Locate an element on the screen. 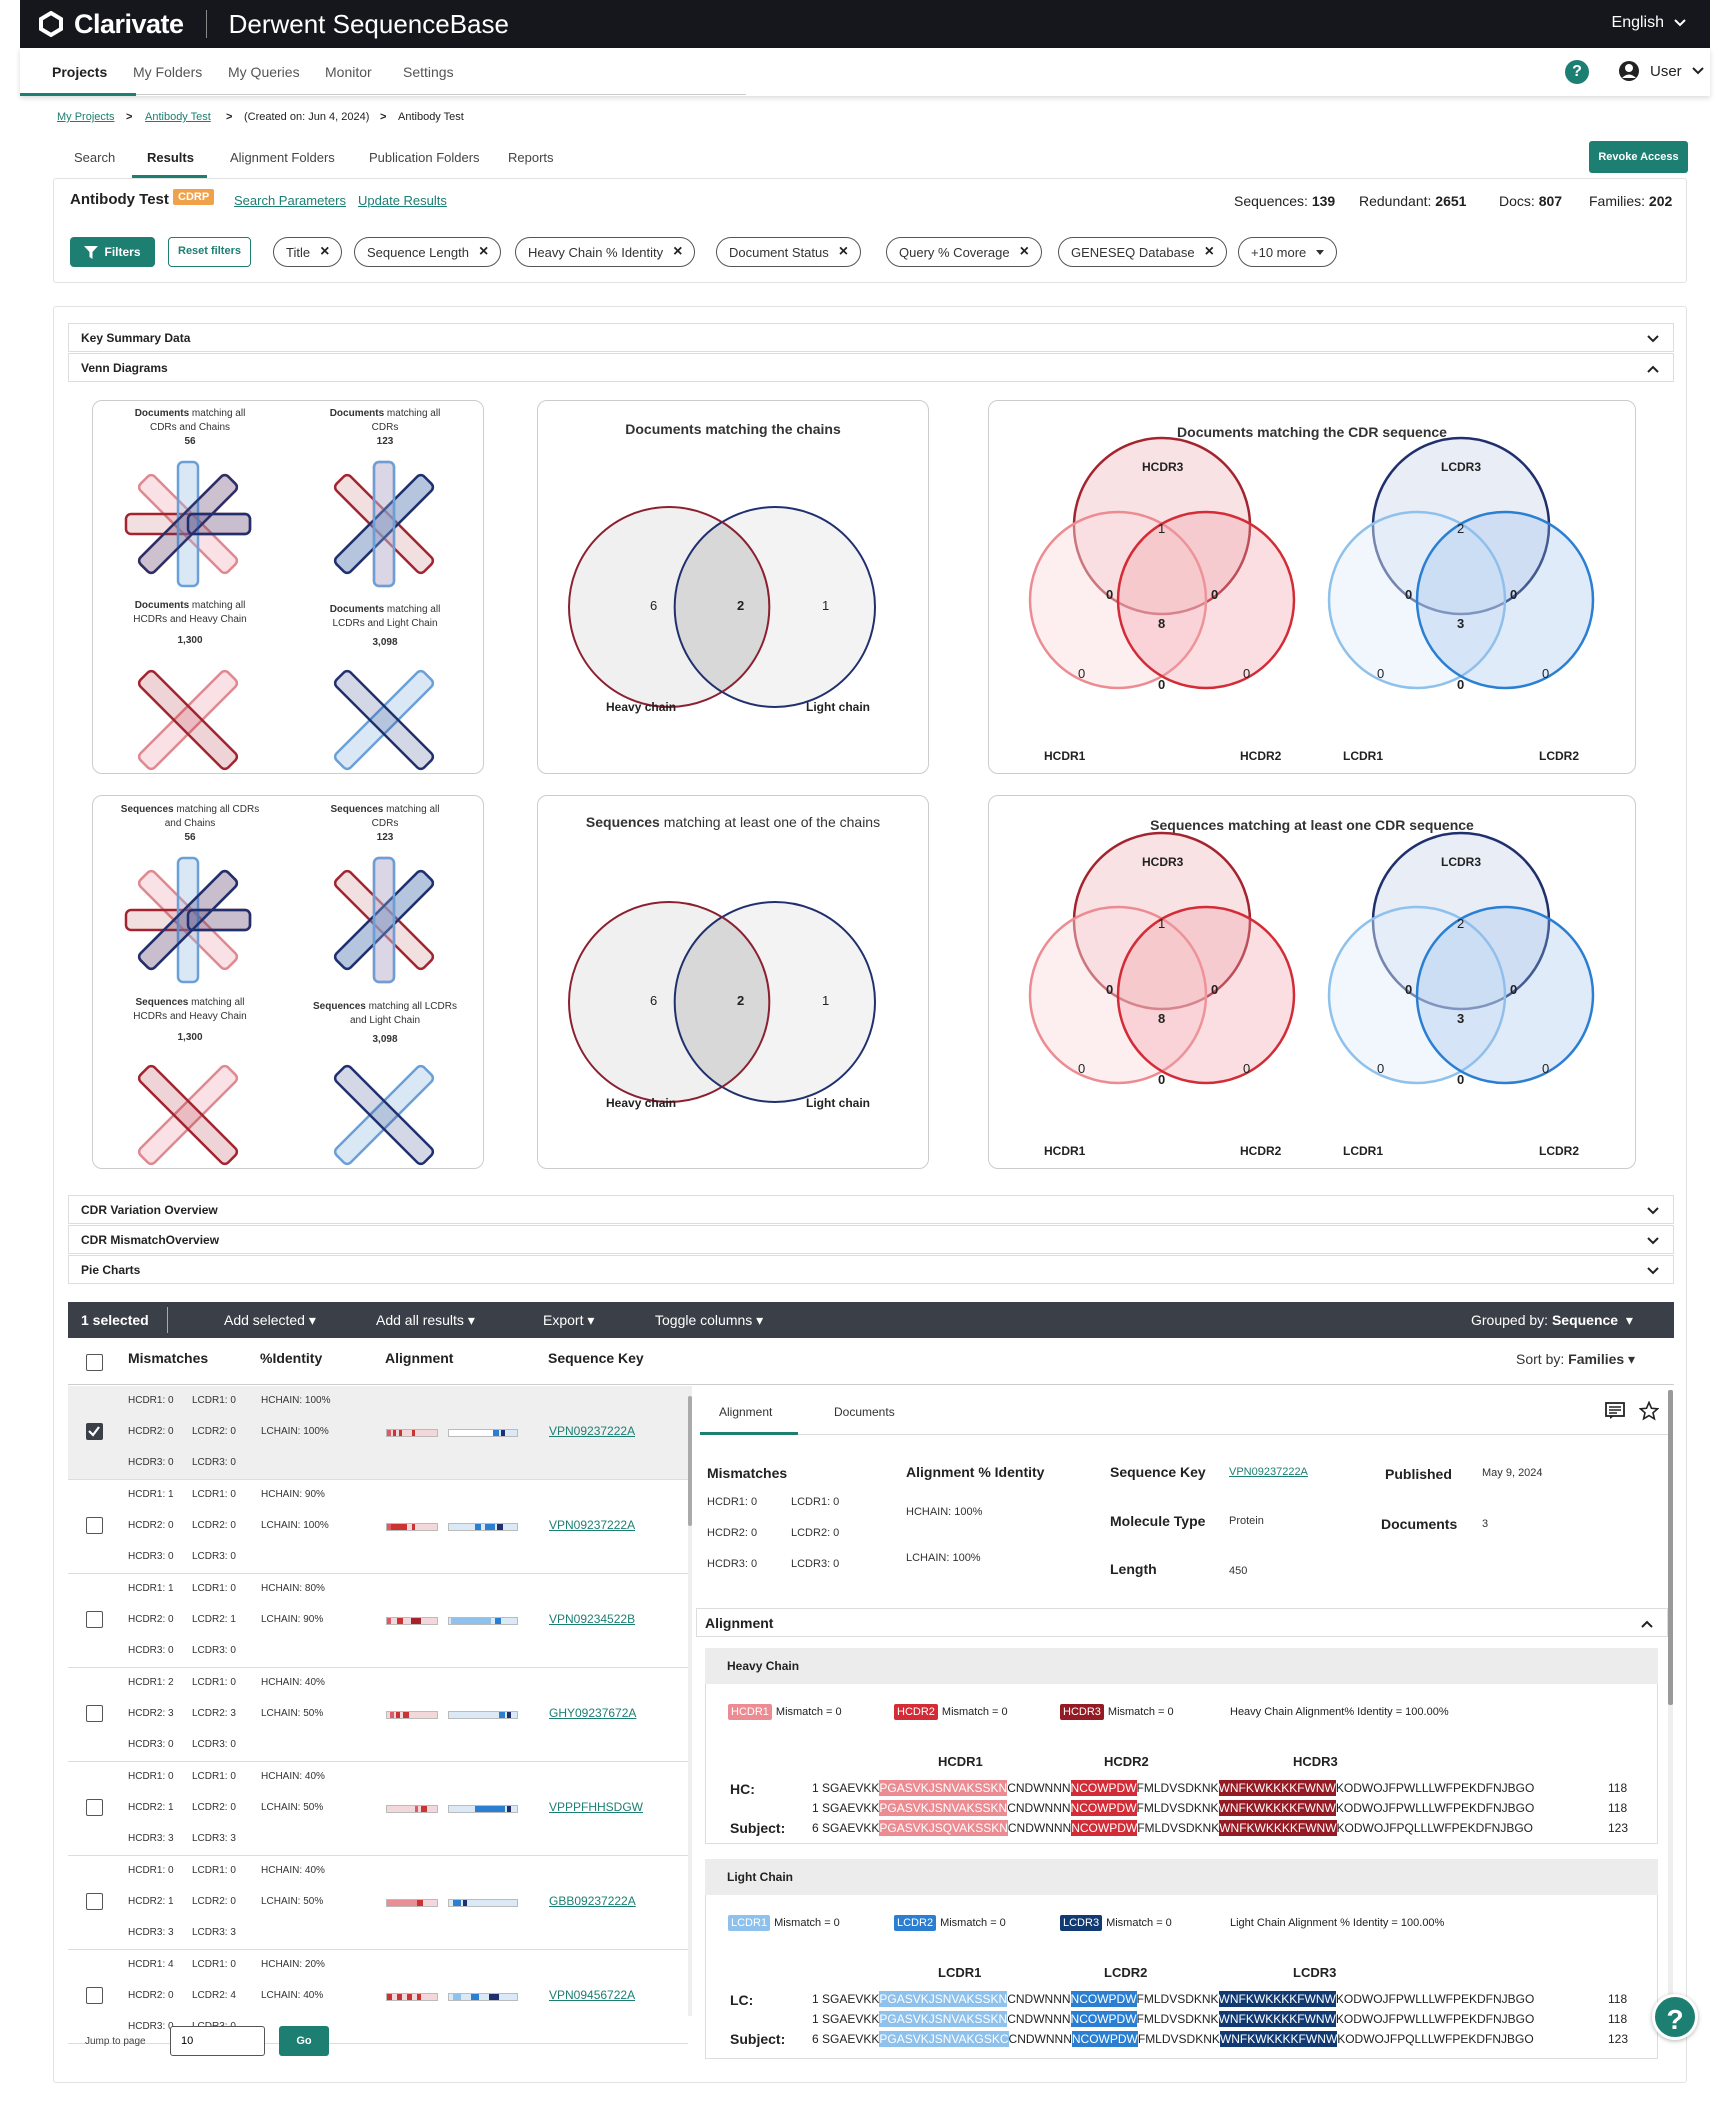 The width and height of the screenshot is (1732, 2104). go-button: Go is located at coordinates (304, 2041).